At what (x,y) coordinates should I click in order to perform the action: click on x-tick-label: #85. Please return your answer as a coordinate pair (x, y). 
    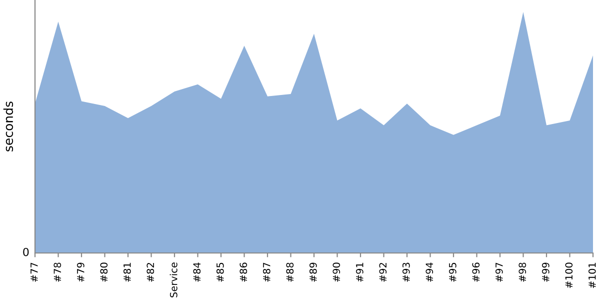
    Looking at the image, I should click on (220, 272).